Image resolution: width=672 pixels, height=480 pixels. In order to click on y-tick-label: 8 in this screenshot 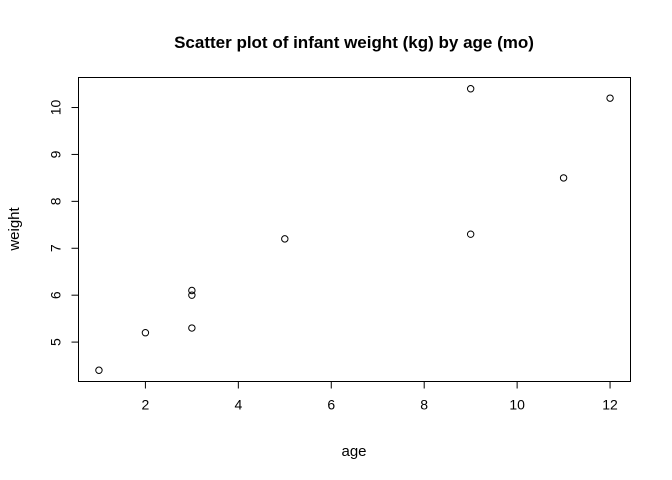, I will do `click(56, 201)`.